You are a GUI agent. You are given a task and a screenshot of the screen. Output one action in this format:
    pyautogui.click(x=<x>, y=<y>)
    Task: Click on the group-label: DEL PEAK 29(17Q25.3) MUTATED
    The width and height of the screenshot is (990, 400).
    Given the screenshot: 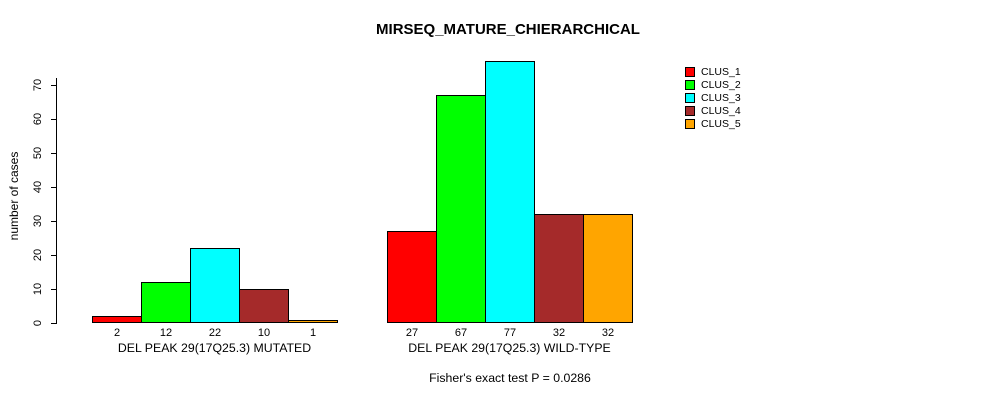 What is the action you would take?
    pyautogui.click(x=214, y=348)
    